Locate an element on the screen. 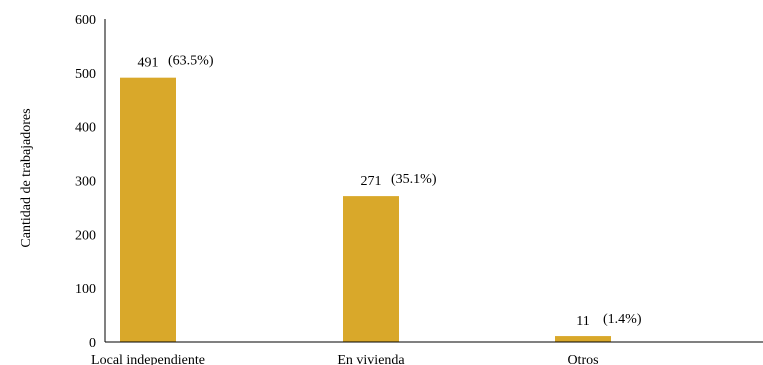 The height and width of the screenshot is (365, 763). y-axis-ticks: 0 100 200 300 400 500 600 is located at coordinates (85, 182).